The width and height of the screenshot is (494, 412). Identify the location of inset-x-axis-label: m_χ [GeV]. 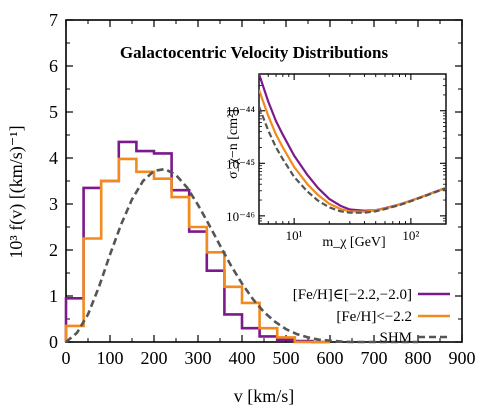
(353, 242).